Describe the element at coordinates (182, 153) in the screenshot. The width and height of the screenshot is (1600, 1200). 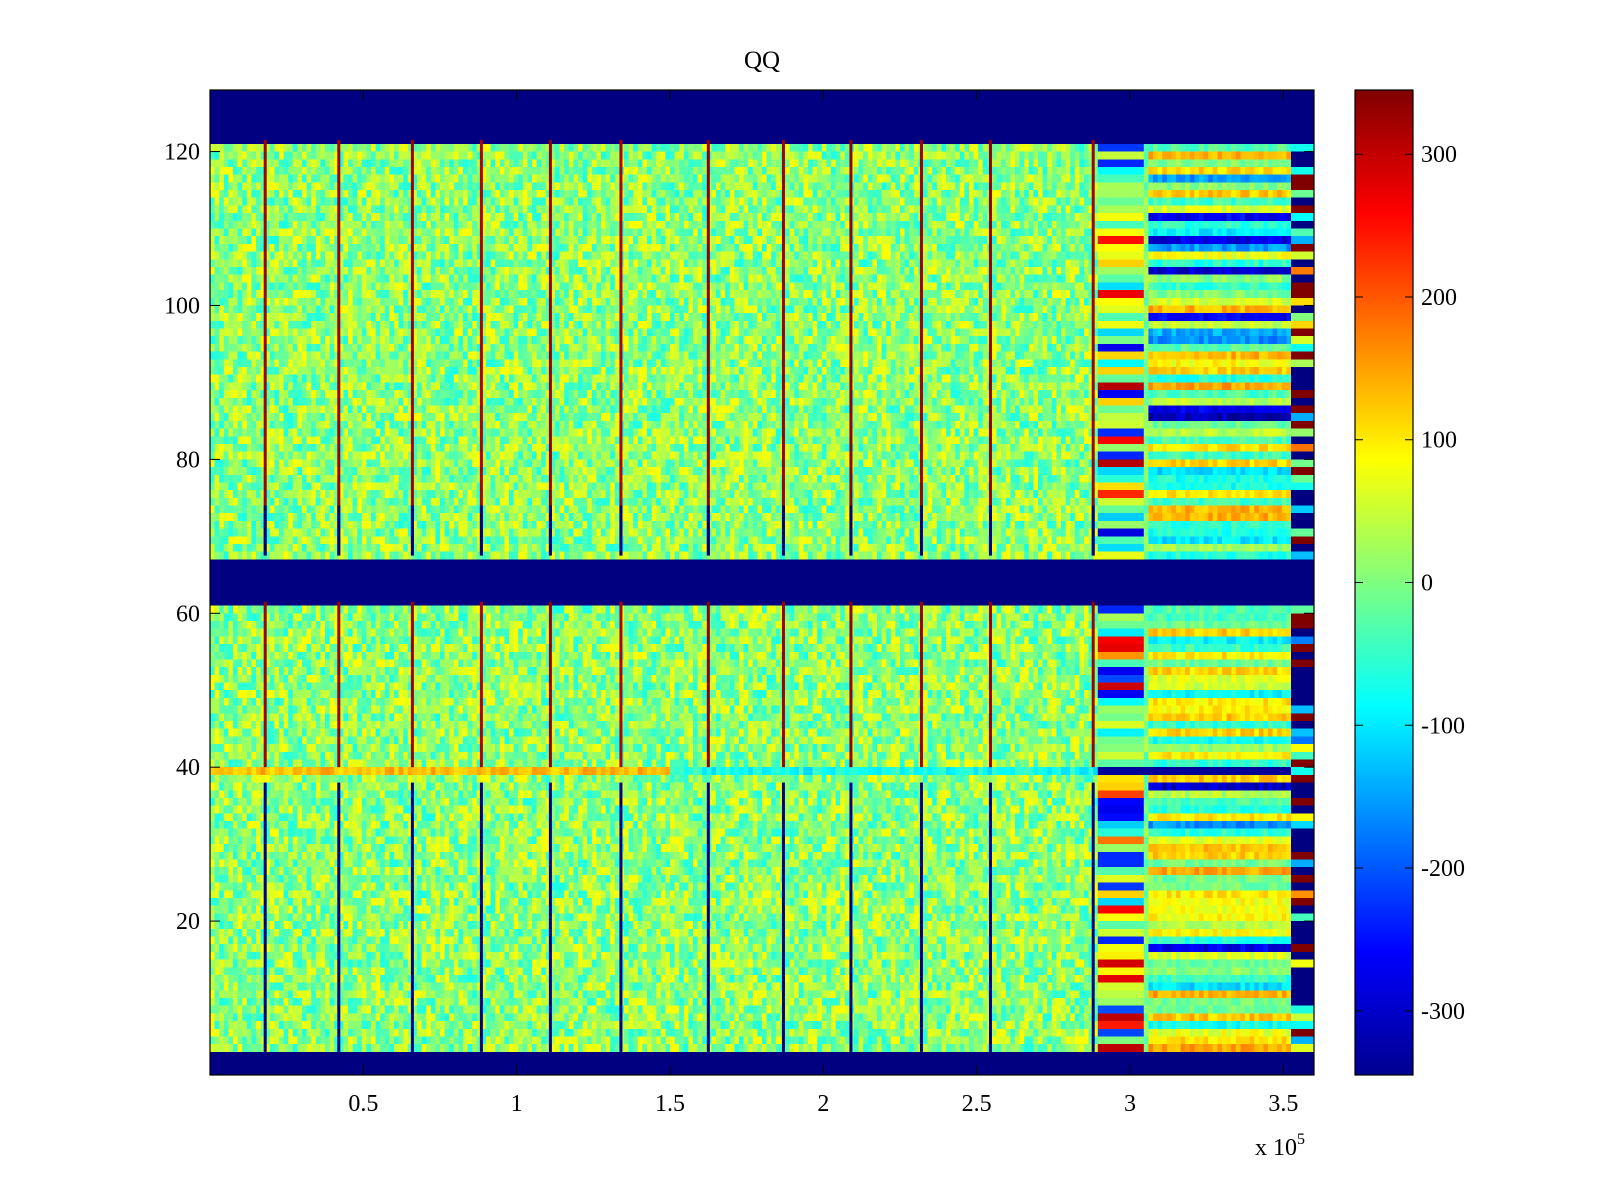
I see `y-tick-label: 120` at that location.